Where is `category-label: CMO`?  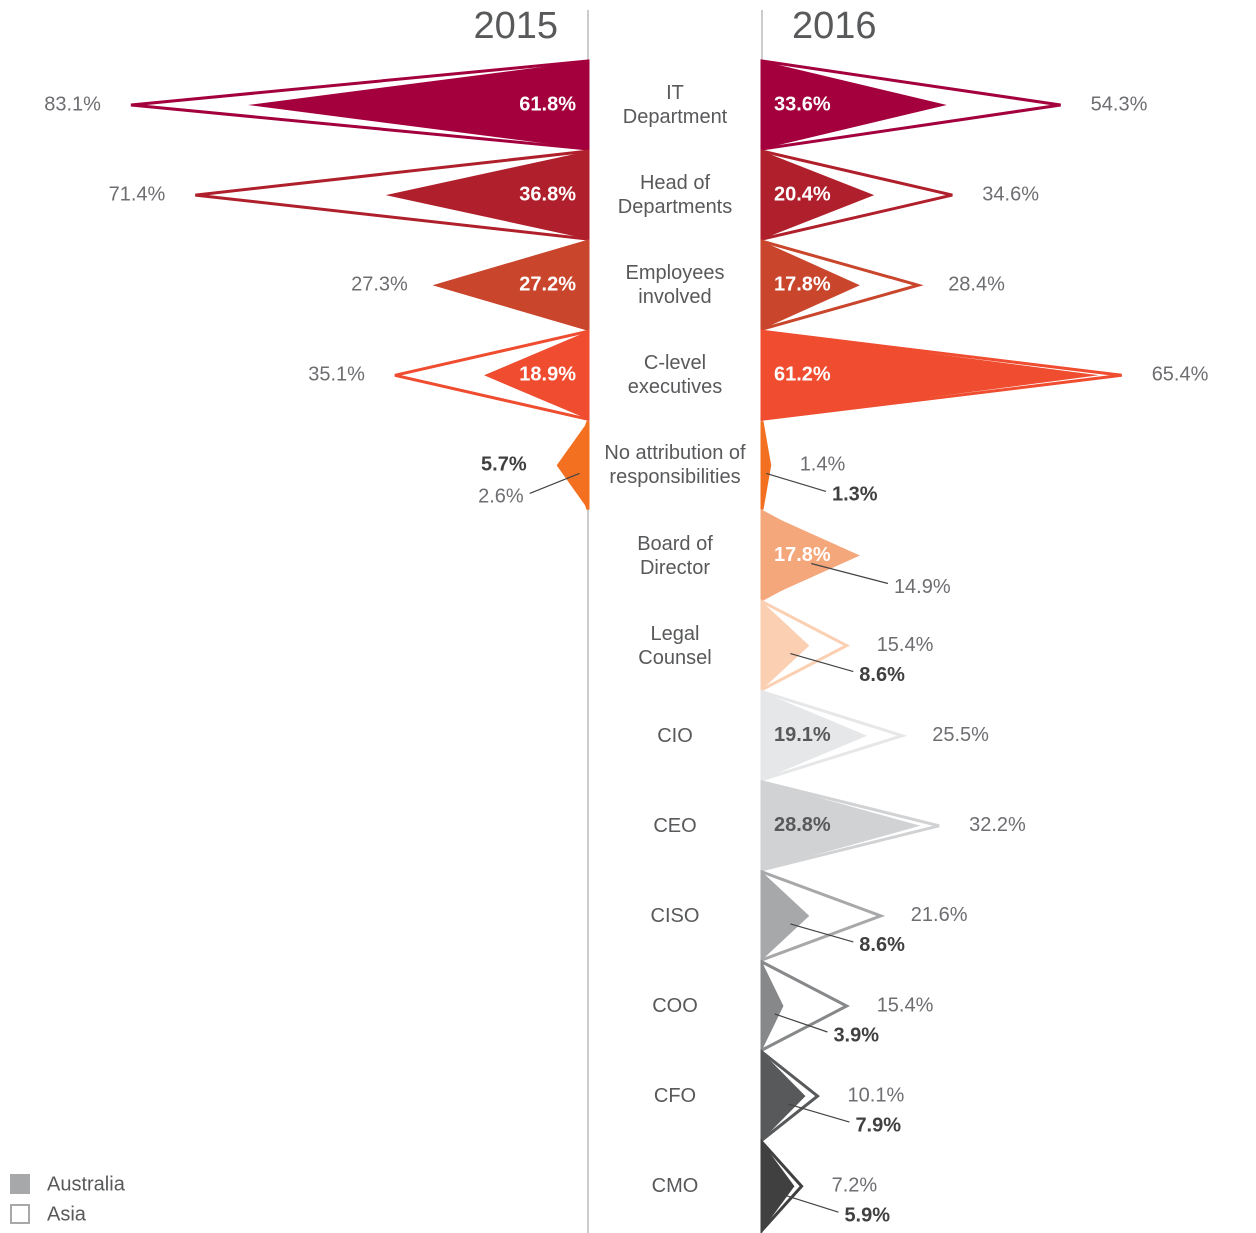 category-label: CMO is located at coordinates (675, 1186).